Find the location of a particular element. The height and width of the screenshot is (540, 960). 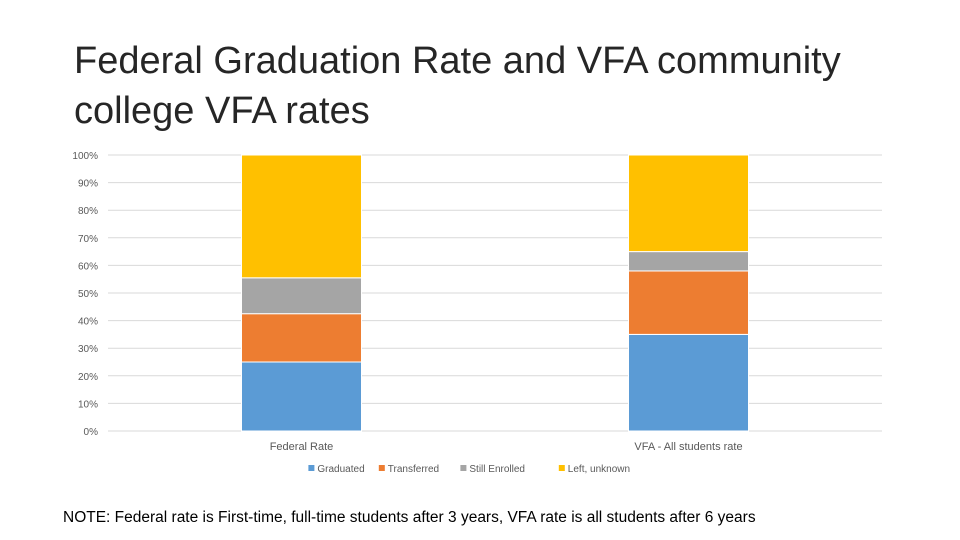

y-axis-ticks: 0% 10% 20% 30% 40% 50% 60% 70% 80% 90% 100% is located at coordinates (85, 294).